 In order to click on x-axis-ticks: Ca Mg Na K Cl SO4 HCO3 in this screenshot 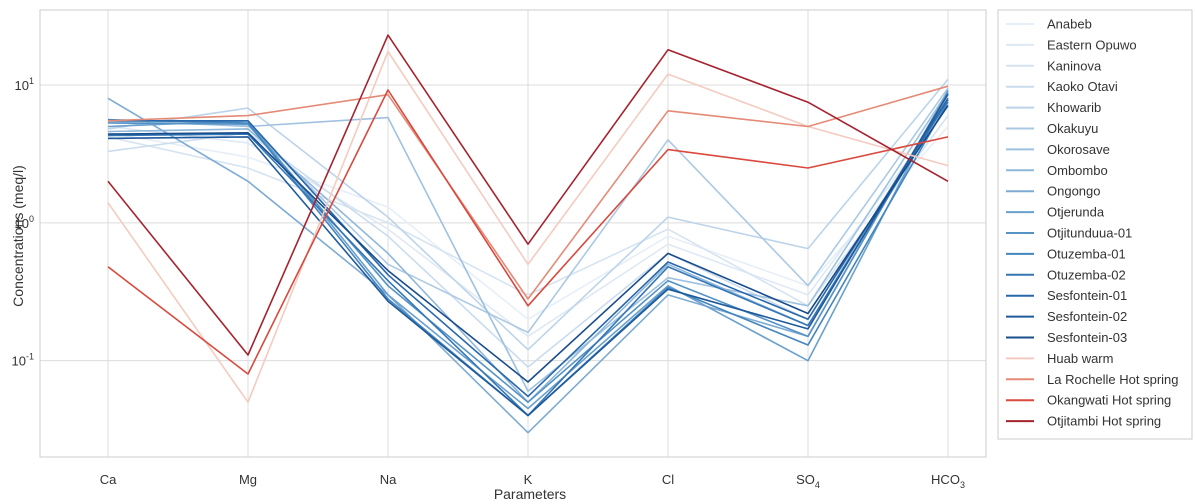, I will do `click(532, 481)`.